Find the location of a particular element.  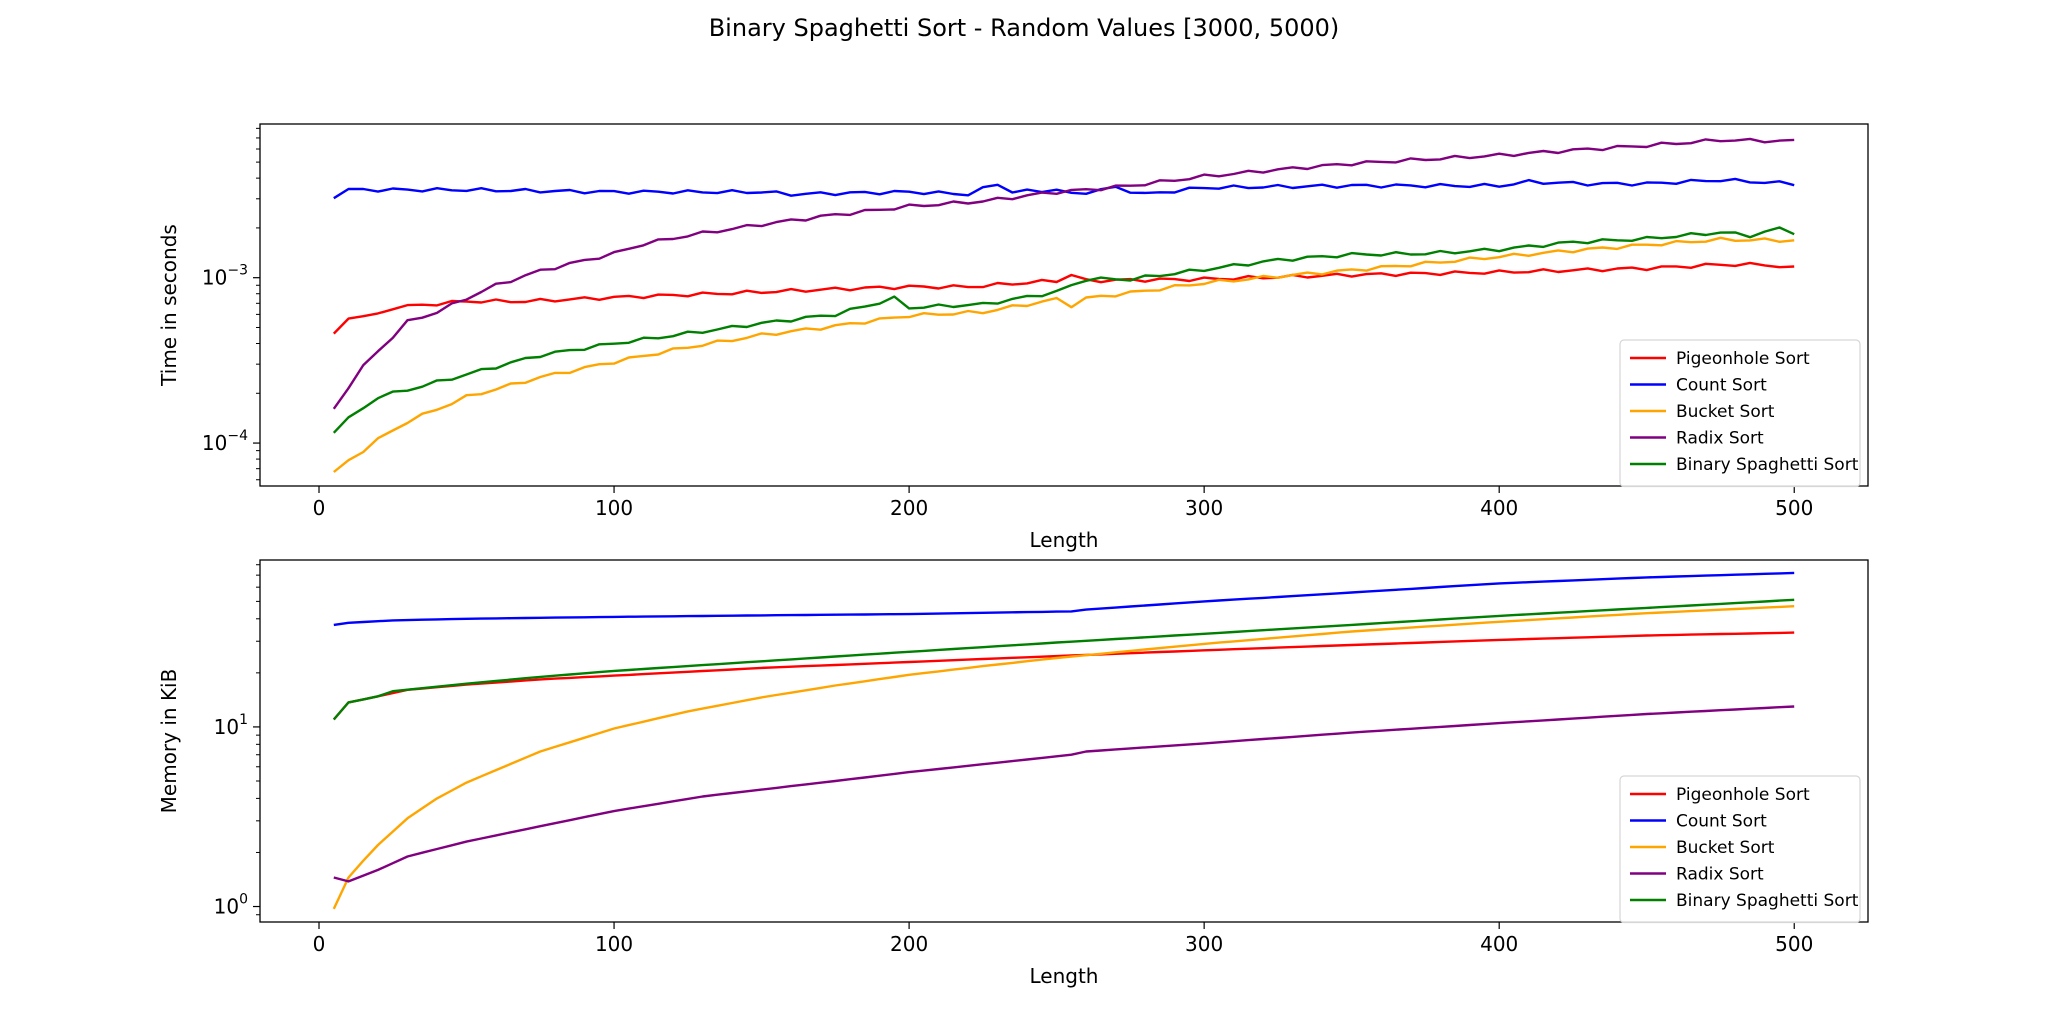

series-line-radix-sort is located at coordinates (1064, 794).